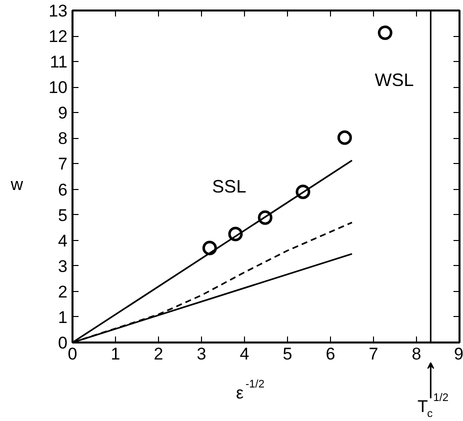 The height and width of the screenshot is (421, 463). What do you see at coordinates (63, 317) in the screenshot?
I see `y-tick-label: 1` at bounding box center [63, 317].